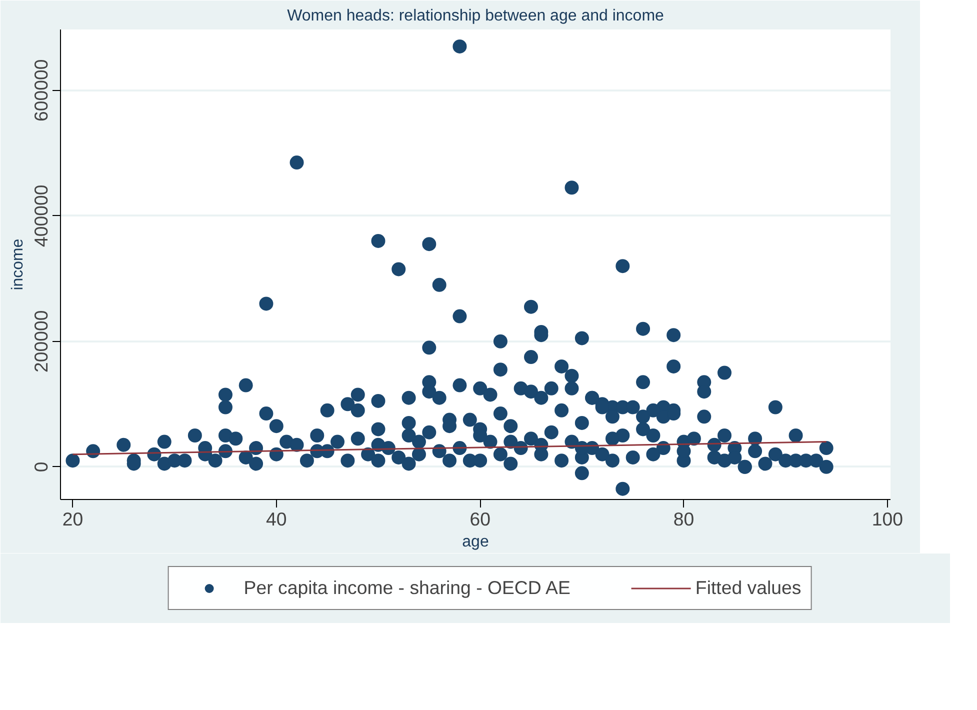  Describe the element at coordinates (41, 467) in the screenshot. I see `y-tick-label: 0` at that location.